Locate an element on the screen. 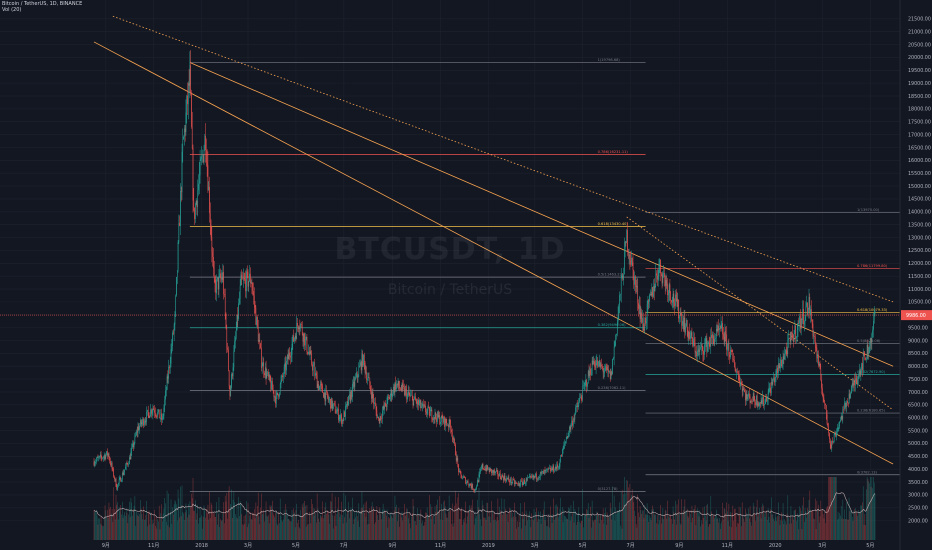 The image size is (932, 550). fib-level-2019-label: 1(13970.00) is located at coordinates (868, 210).